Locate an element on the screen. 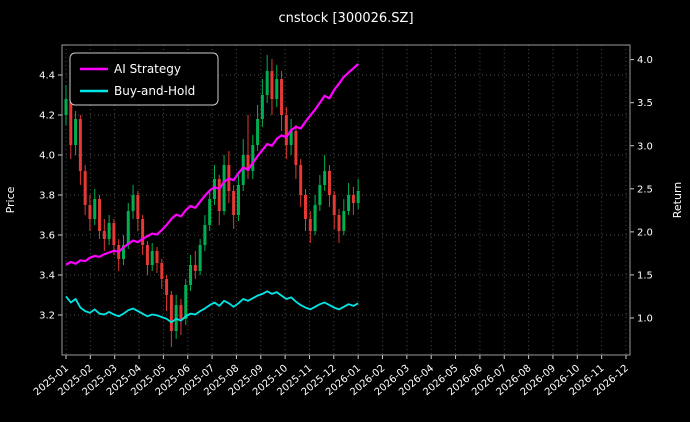 The height and width of the screenshot is (422, 690). y-tick-label-right: 2.5 is located at coordinates (645, 189).